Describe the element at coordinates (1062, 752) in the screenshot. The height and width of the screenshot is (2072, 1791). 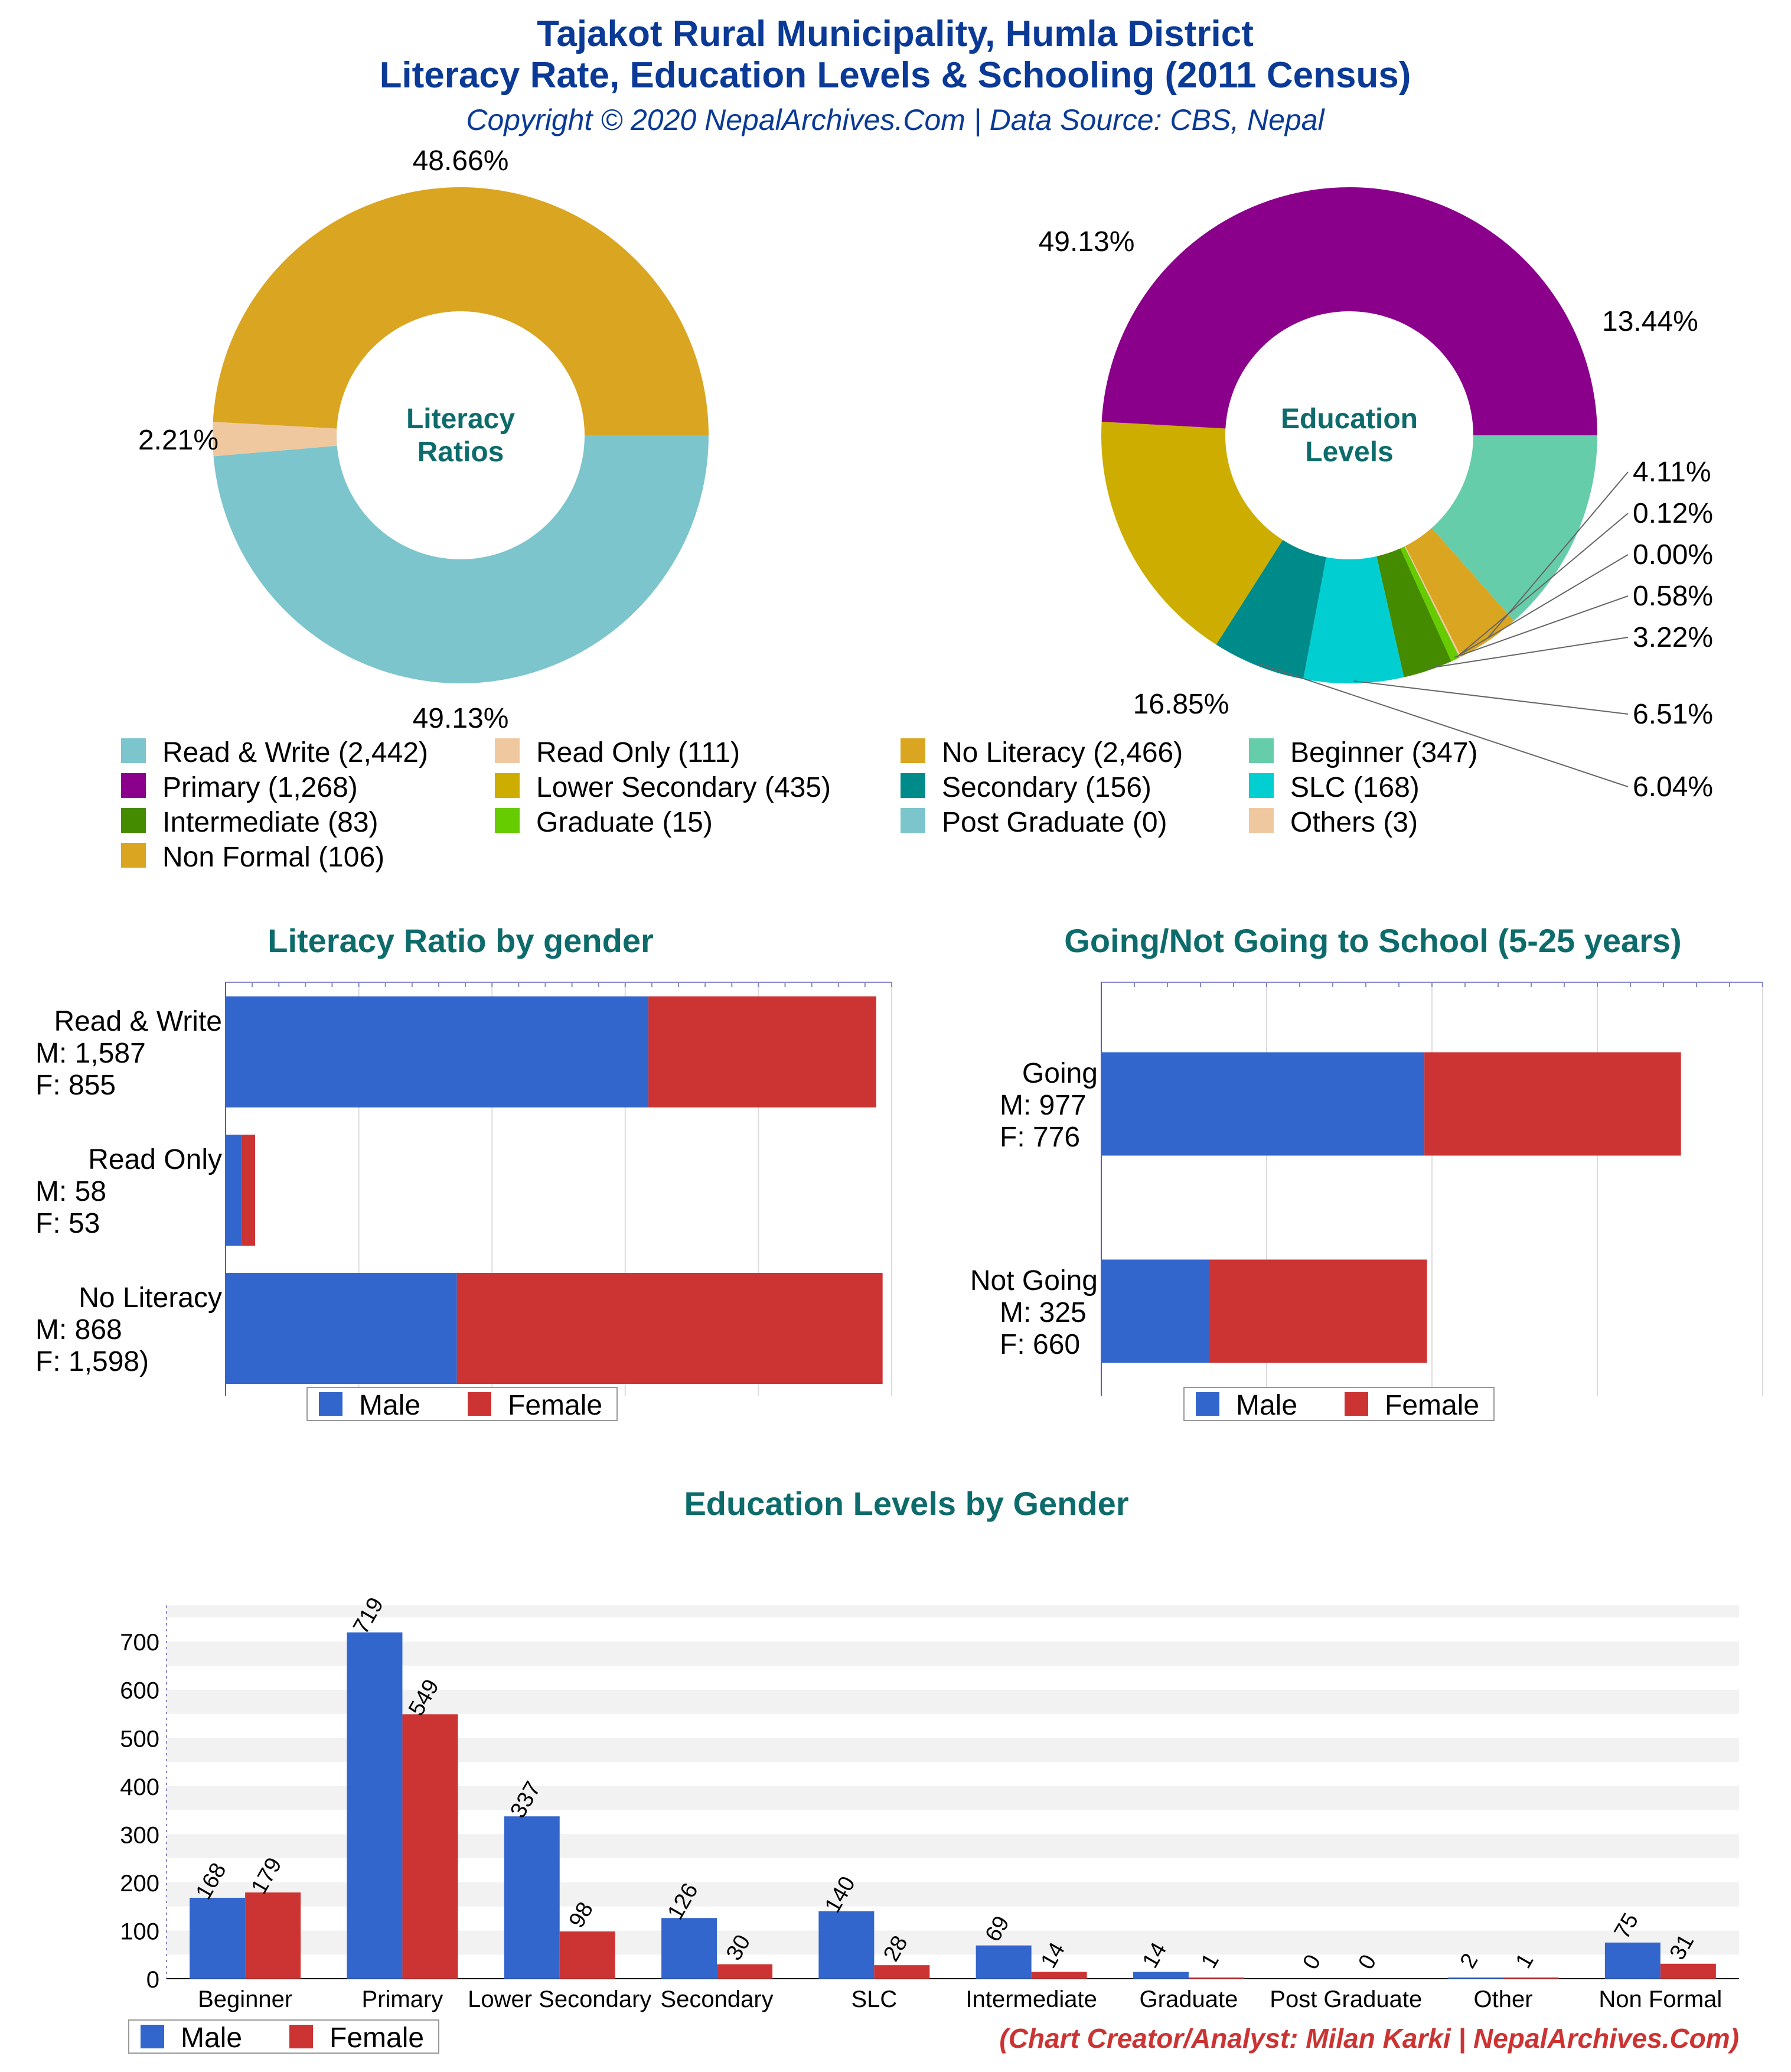
I see `legend-label: No Literacy (2,466)` at that location.